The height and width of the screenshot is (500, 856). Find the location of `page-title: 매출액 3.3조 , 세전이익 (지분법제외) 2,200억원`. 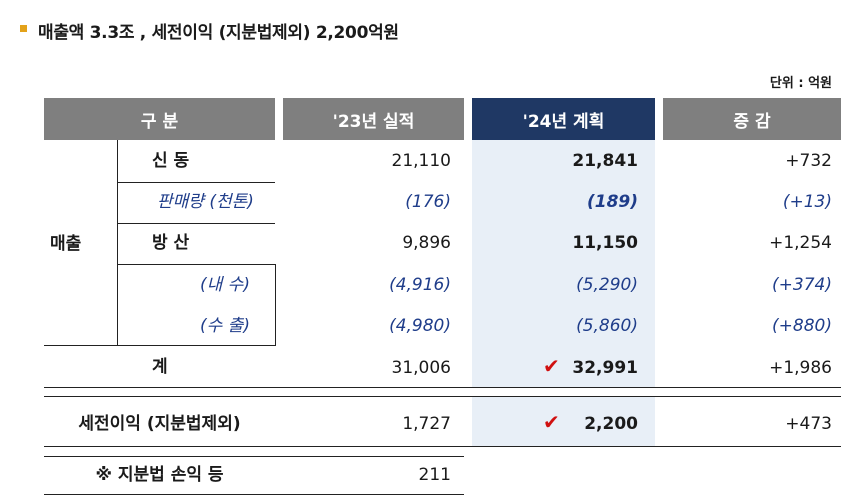

page-title: 매출액 3.3조 , 세전이익 (지분법제외) 2,200억원 is located at coordinates (218, 33).